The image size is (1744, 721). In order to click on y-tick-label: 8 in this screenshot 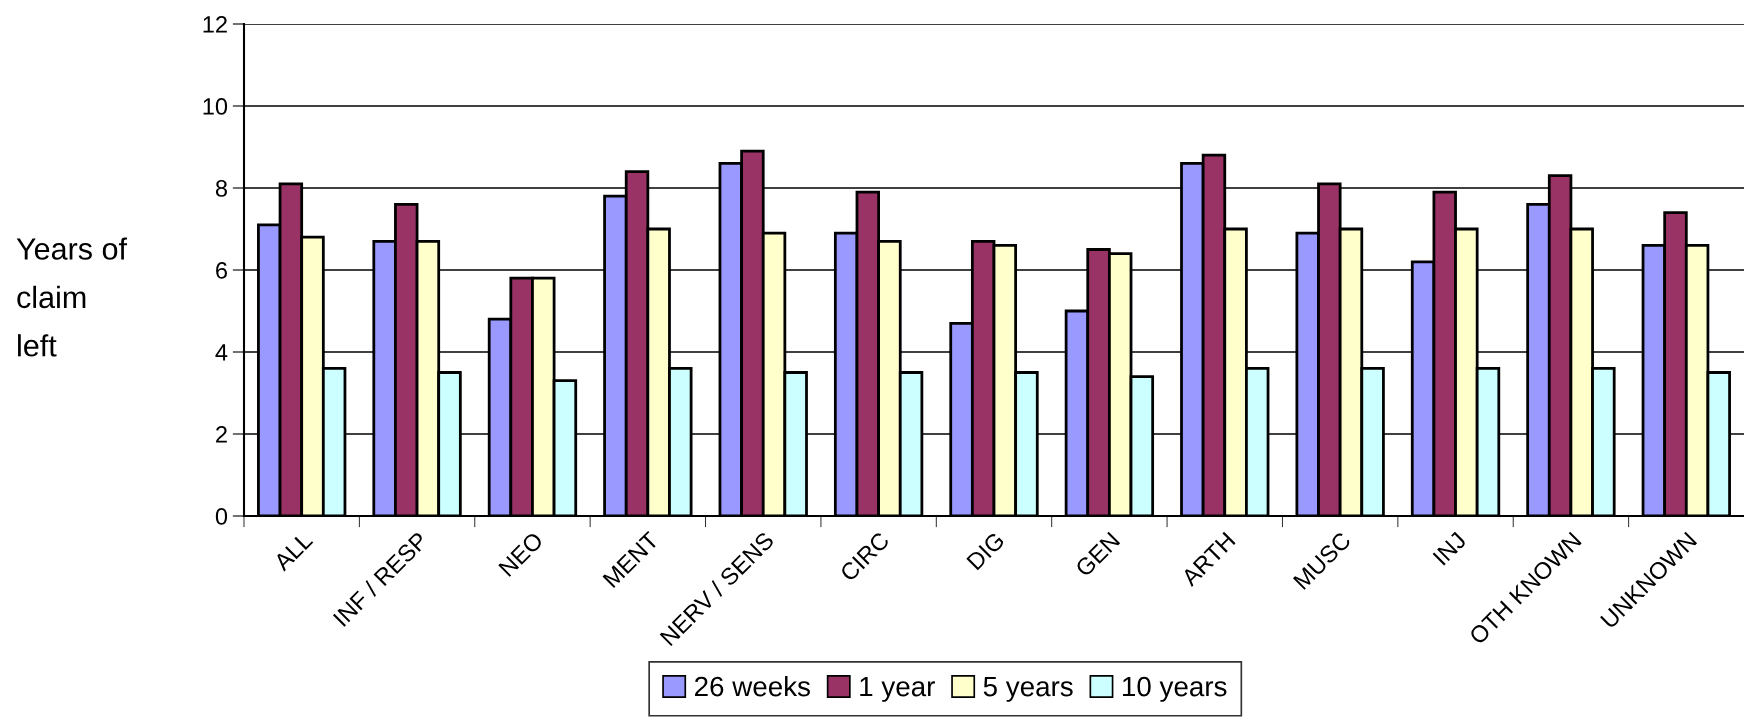, I will do `click(221, 188)`.